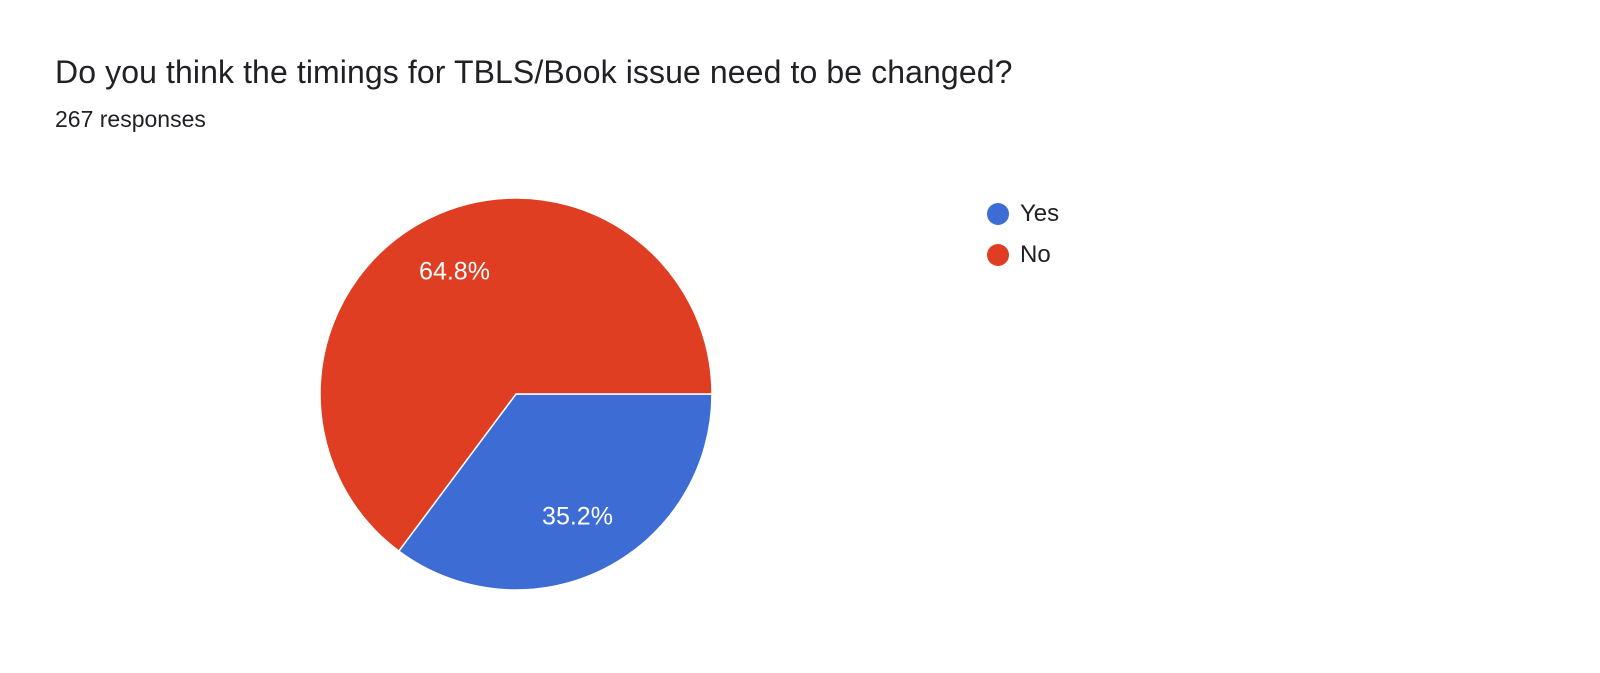 This screenshot has height=673, width=1600. What do you see at coordinates (516, 375) in the screenshot?
I see `pie-slice-no` at bounding box center [516, 375].